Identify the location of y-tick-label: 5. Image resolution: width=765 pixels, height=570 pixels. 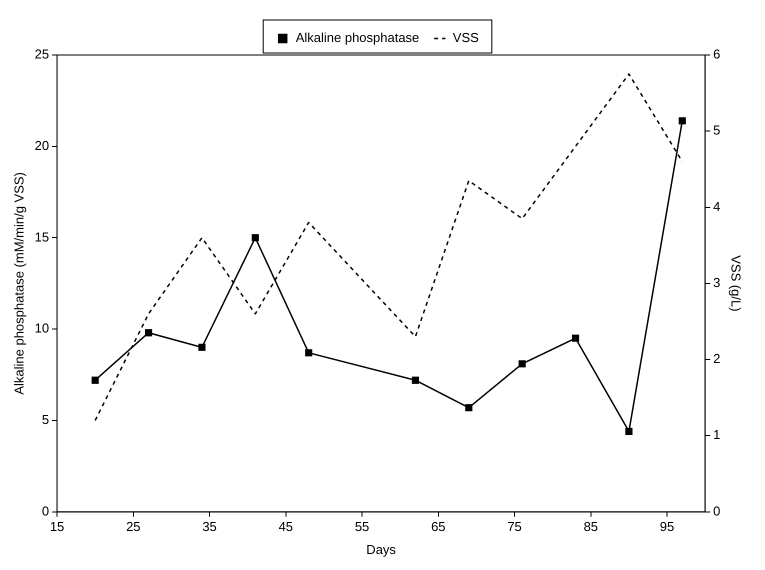
(46, 420).